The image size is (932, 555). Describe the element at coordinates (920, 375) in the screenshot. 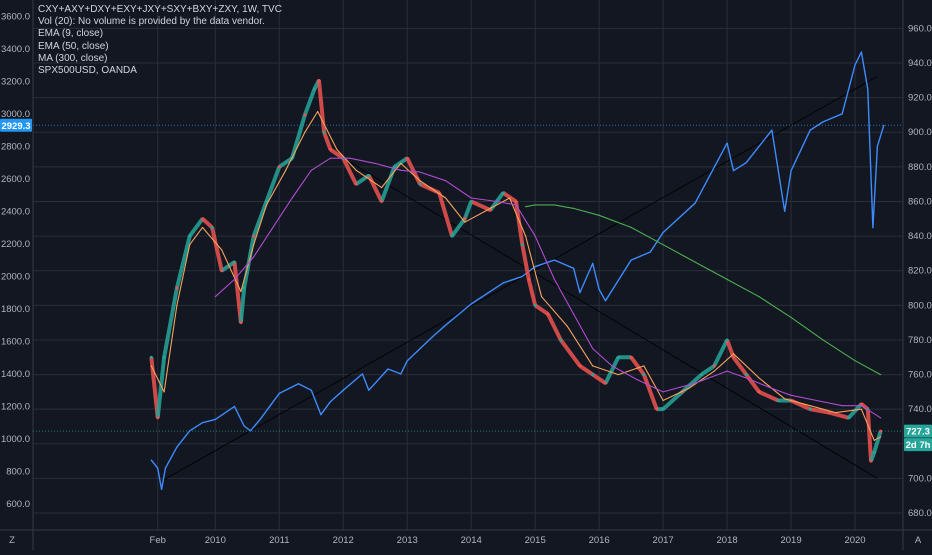

I see `right-axis-tick-label: 760.0` at that location.